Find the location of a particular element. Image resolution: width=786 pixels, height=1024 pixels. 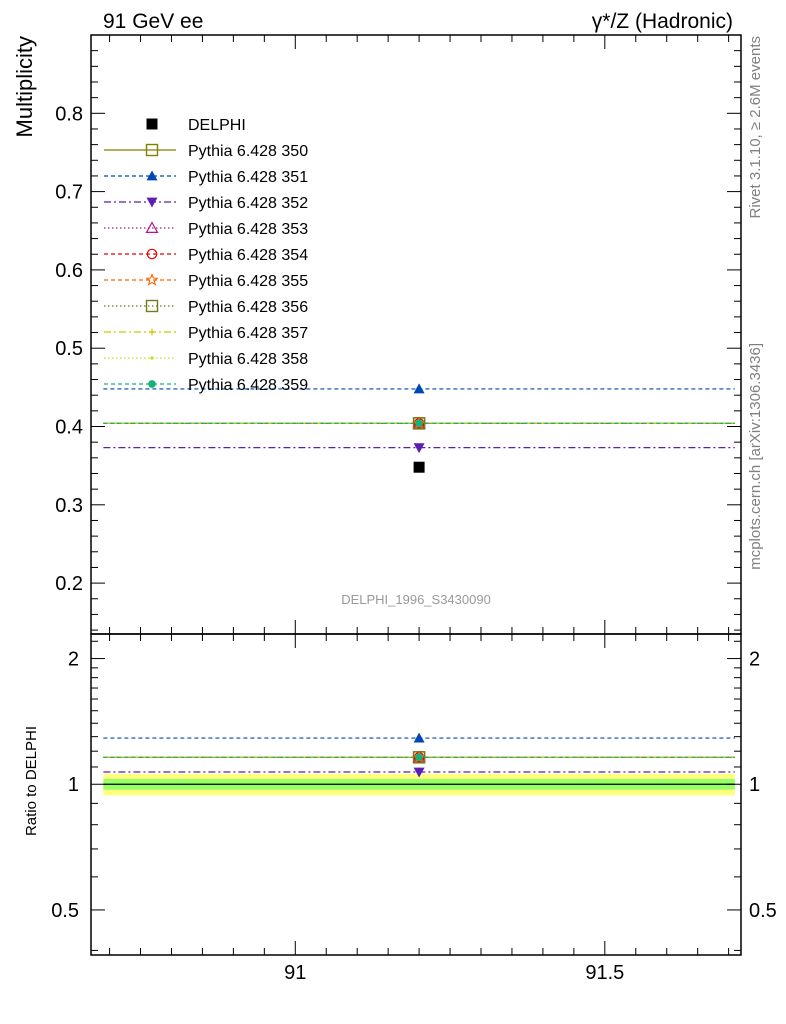

main-y-tick-label: 0.4 is located at coordinates (69, 428).